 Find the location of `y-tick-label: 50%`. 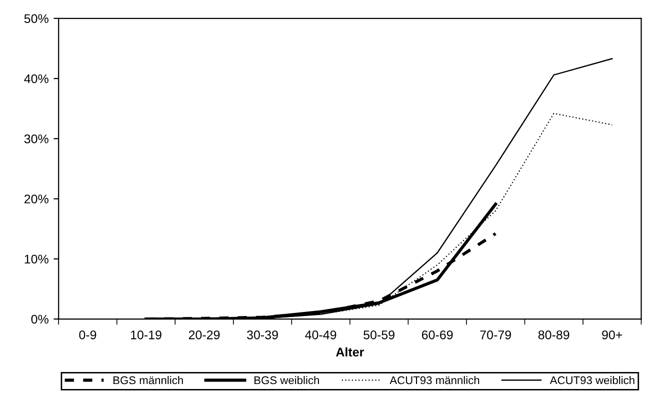

y-tick-label: 50% is located at coordinates (36, 19).